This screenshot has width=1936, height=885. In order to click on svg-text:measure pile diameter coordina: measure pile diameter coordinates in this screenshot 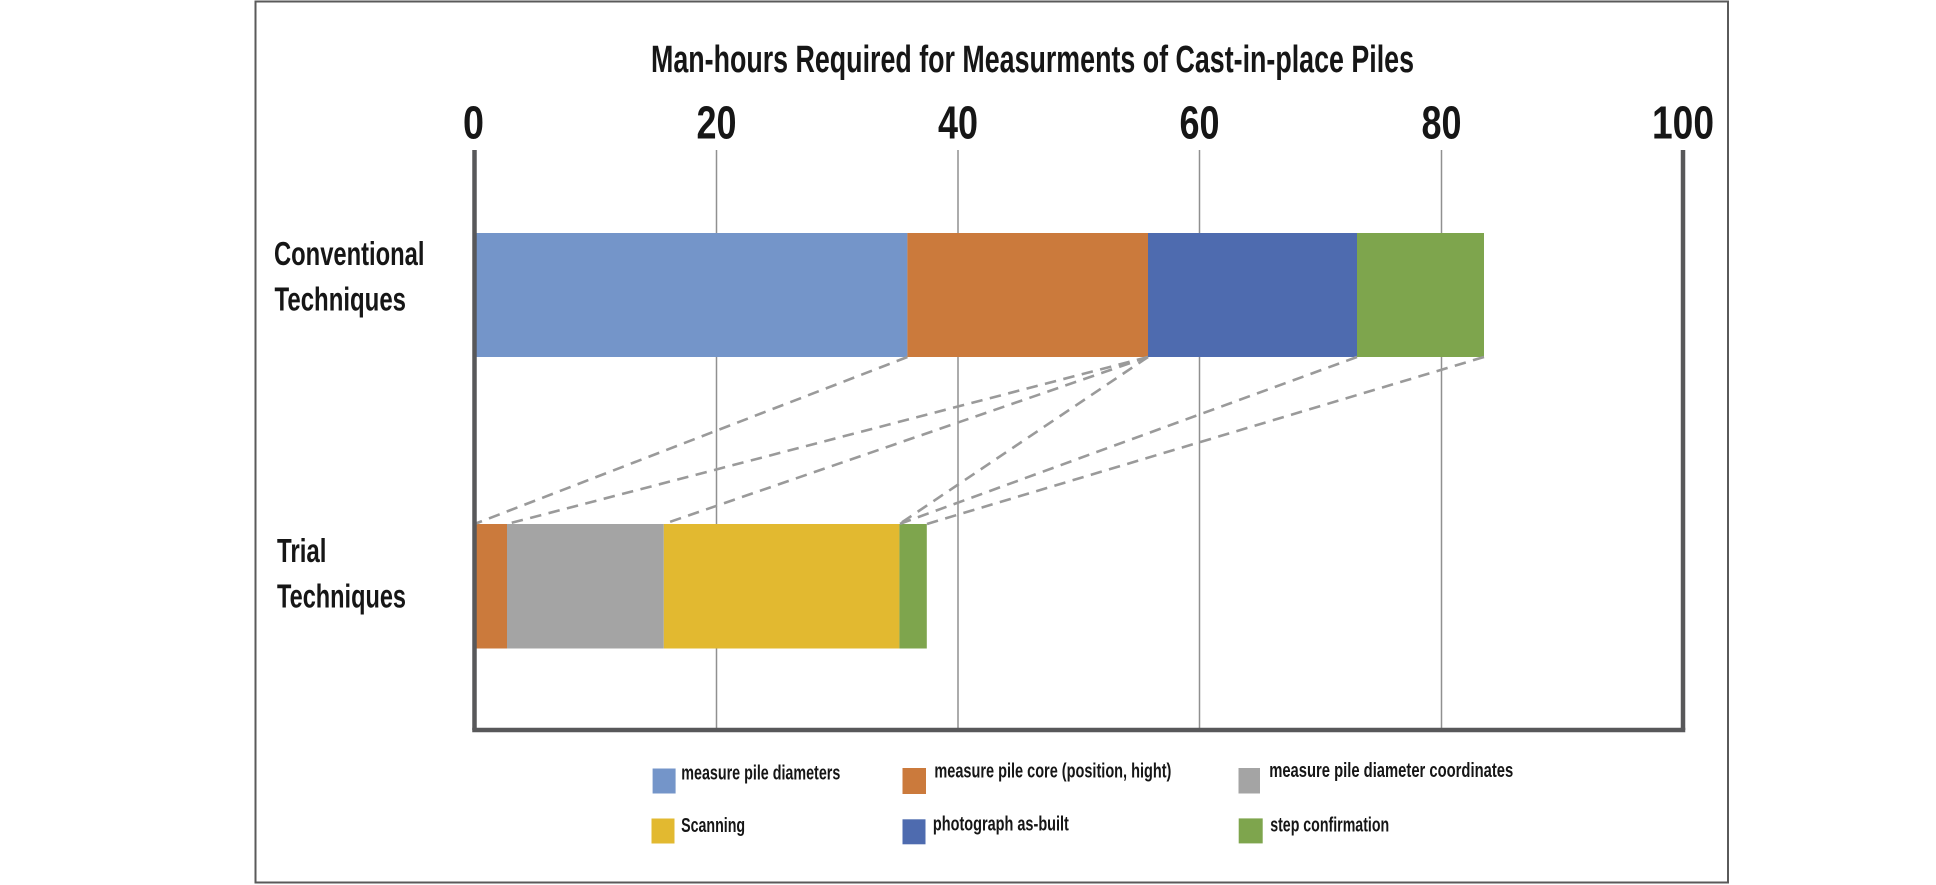, I will do `click(1391, 771)`.